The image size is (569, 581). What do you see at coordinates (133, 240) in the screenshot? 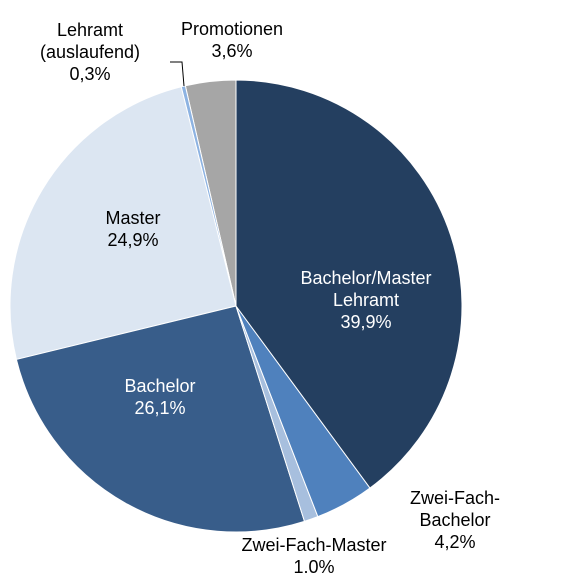
I see `value-label: 24,9%` at bounding box center [133, 240].